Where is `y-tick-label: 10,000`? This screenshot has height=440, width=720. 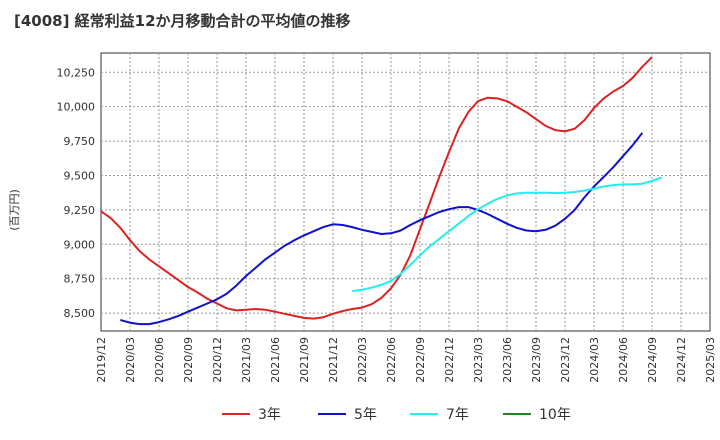 y-tick-label: 10,000 is located at coordinates (76, 107).